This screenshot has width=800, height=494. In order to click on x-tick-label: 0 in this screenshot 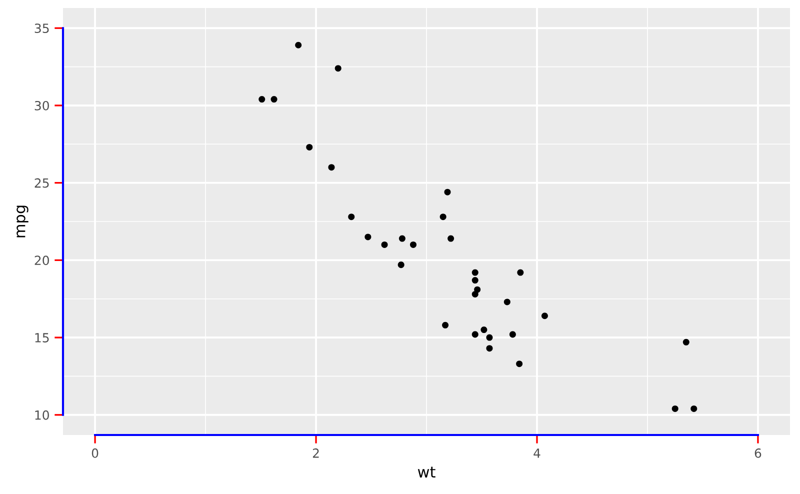, I will do `click(95, 453)`.